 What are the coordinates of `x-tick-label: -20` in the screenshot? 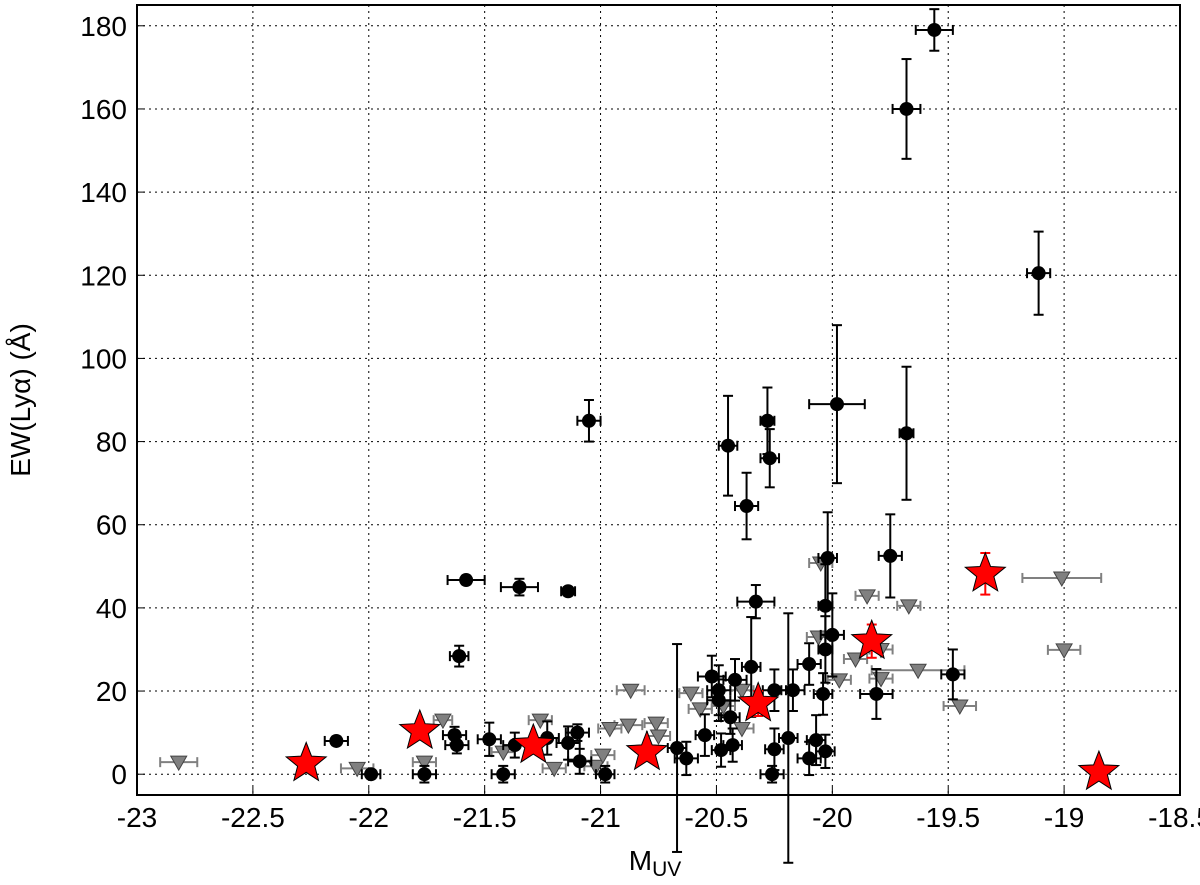 It's located at (832, 817).